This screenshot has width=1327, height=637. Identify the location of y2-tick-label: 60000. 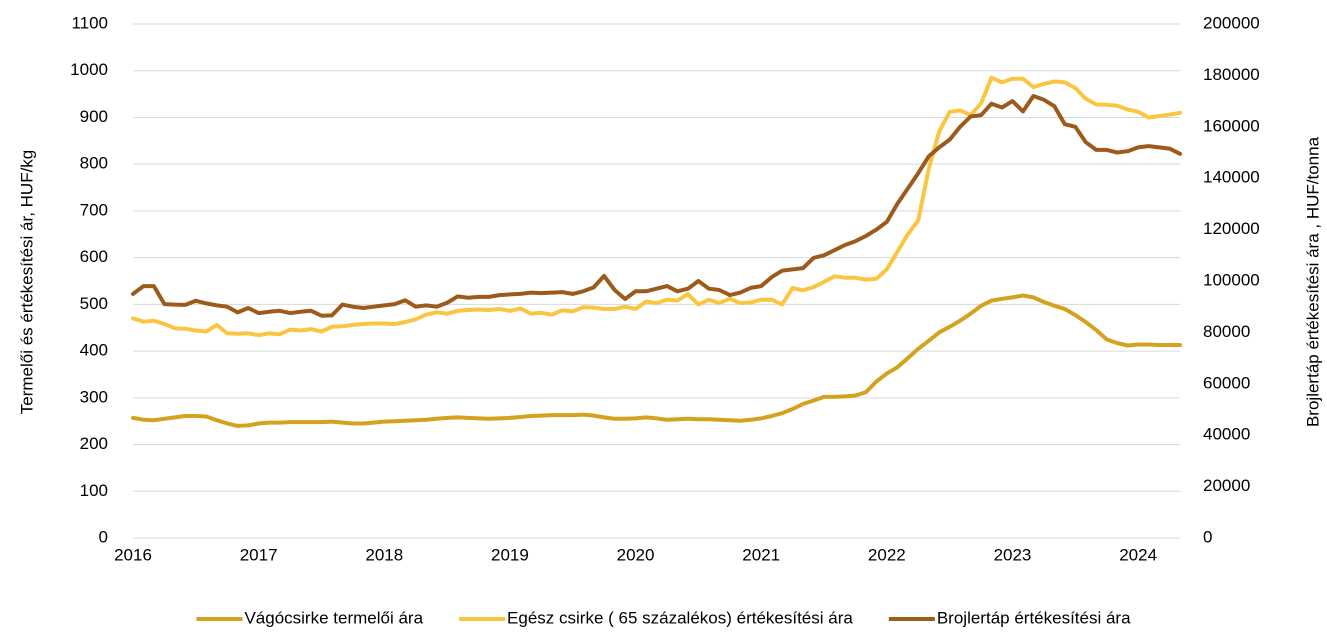
(1226, 382).